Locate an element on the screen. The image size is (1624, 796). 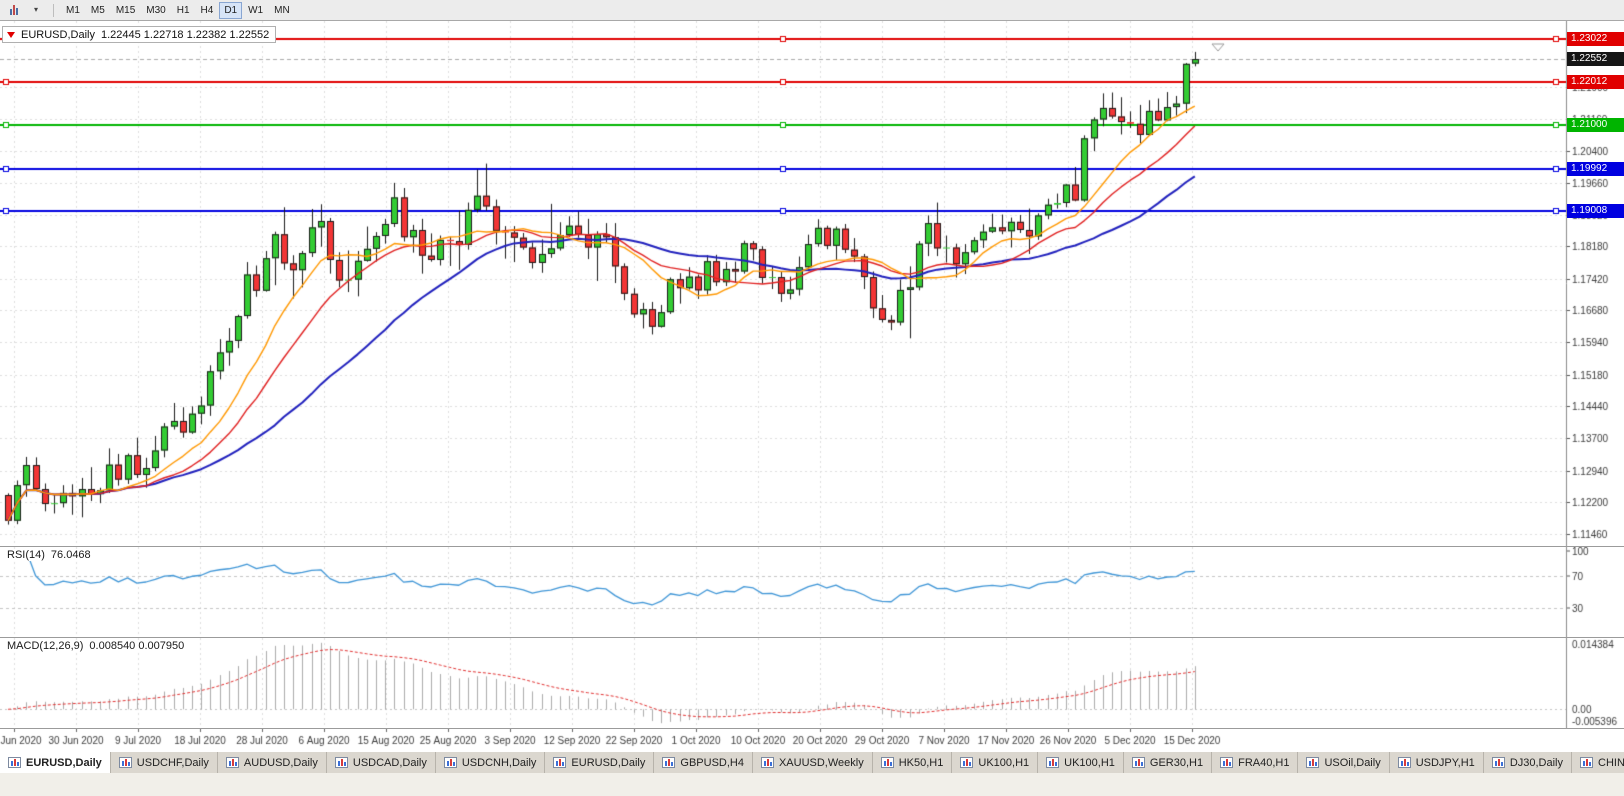
macd-name: MACD(12,26,9) is located at coordinates (45, 646).